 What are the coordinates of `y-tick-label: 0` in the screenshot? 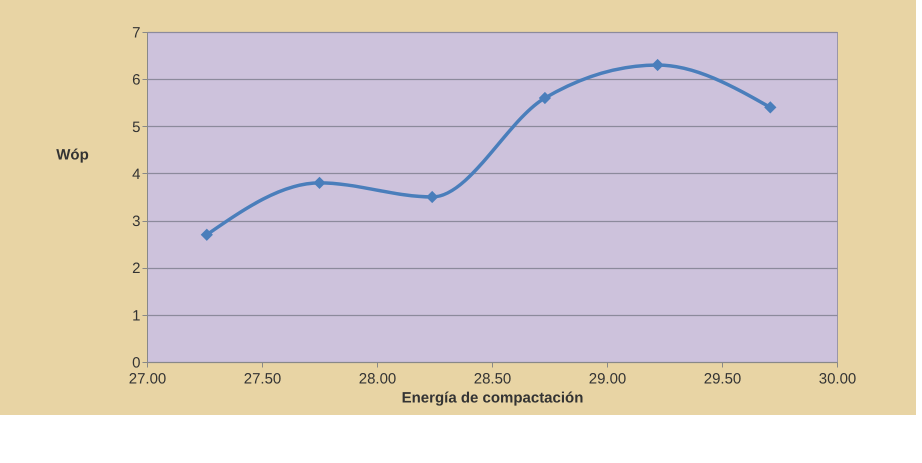 It's located at (136, 363).